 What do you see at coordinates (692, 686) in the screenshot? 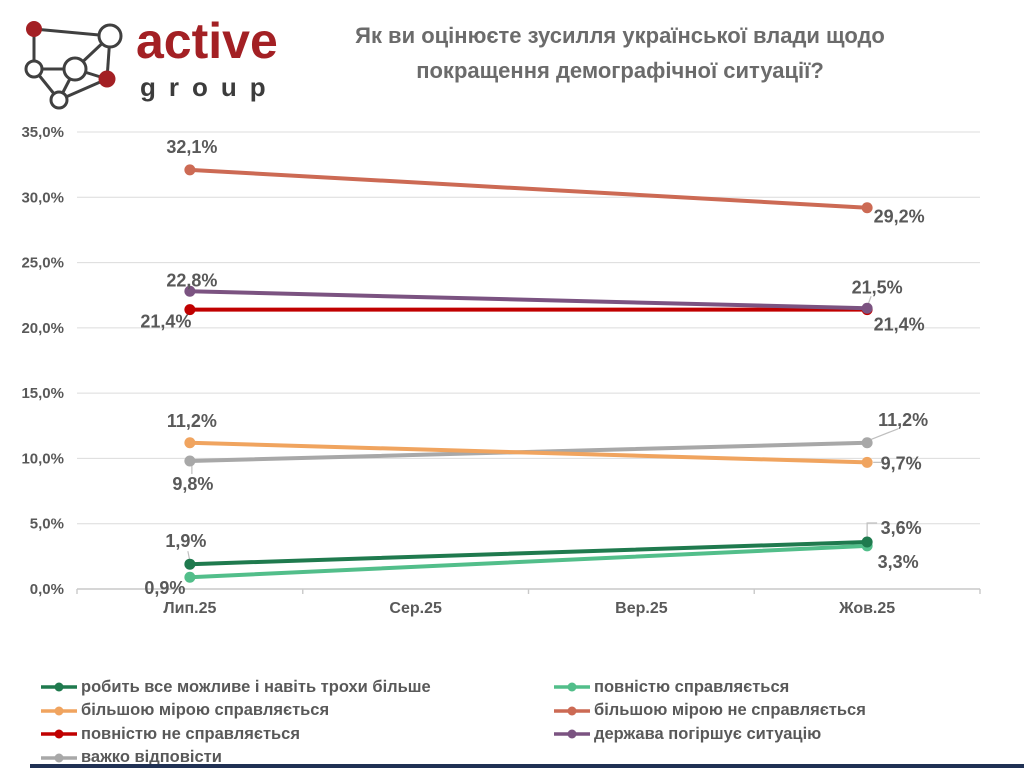
I see `legend-label: повністю справляється` at bounding box center [692, 686].